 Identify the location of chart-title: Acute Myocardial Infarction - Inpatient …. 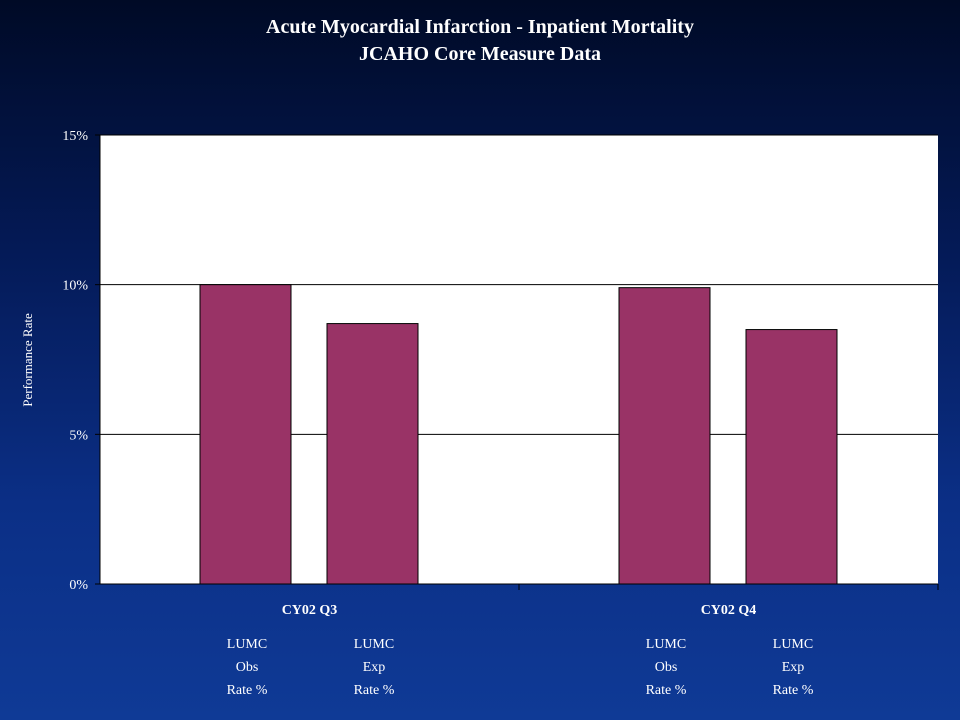
(480, 41).